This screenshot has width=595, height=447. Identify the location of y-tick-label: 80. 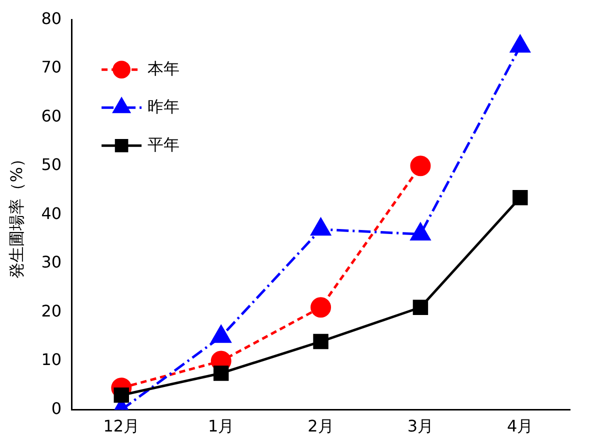
(51, 18).